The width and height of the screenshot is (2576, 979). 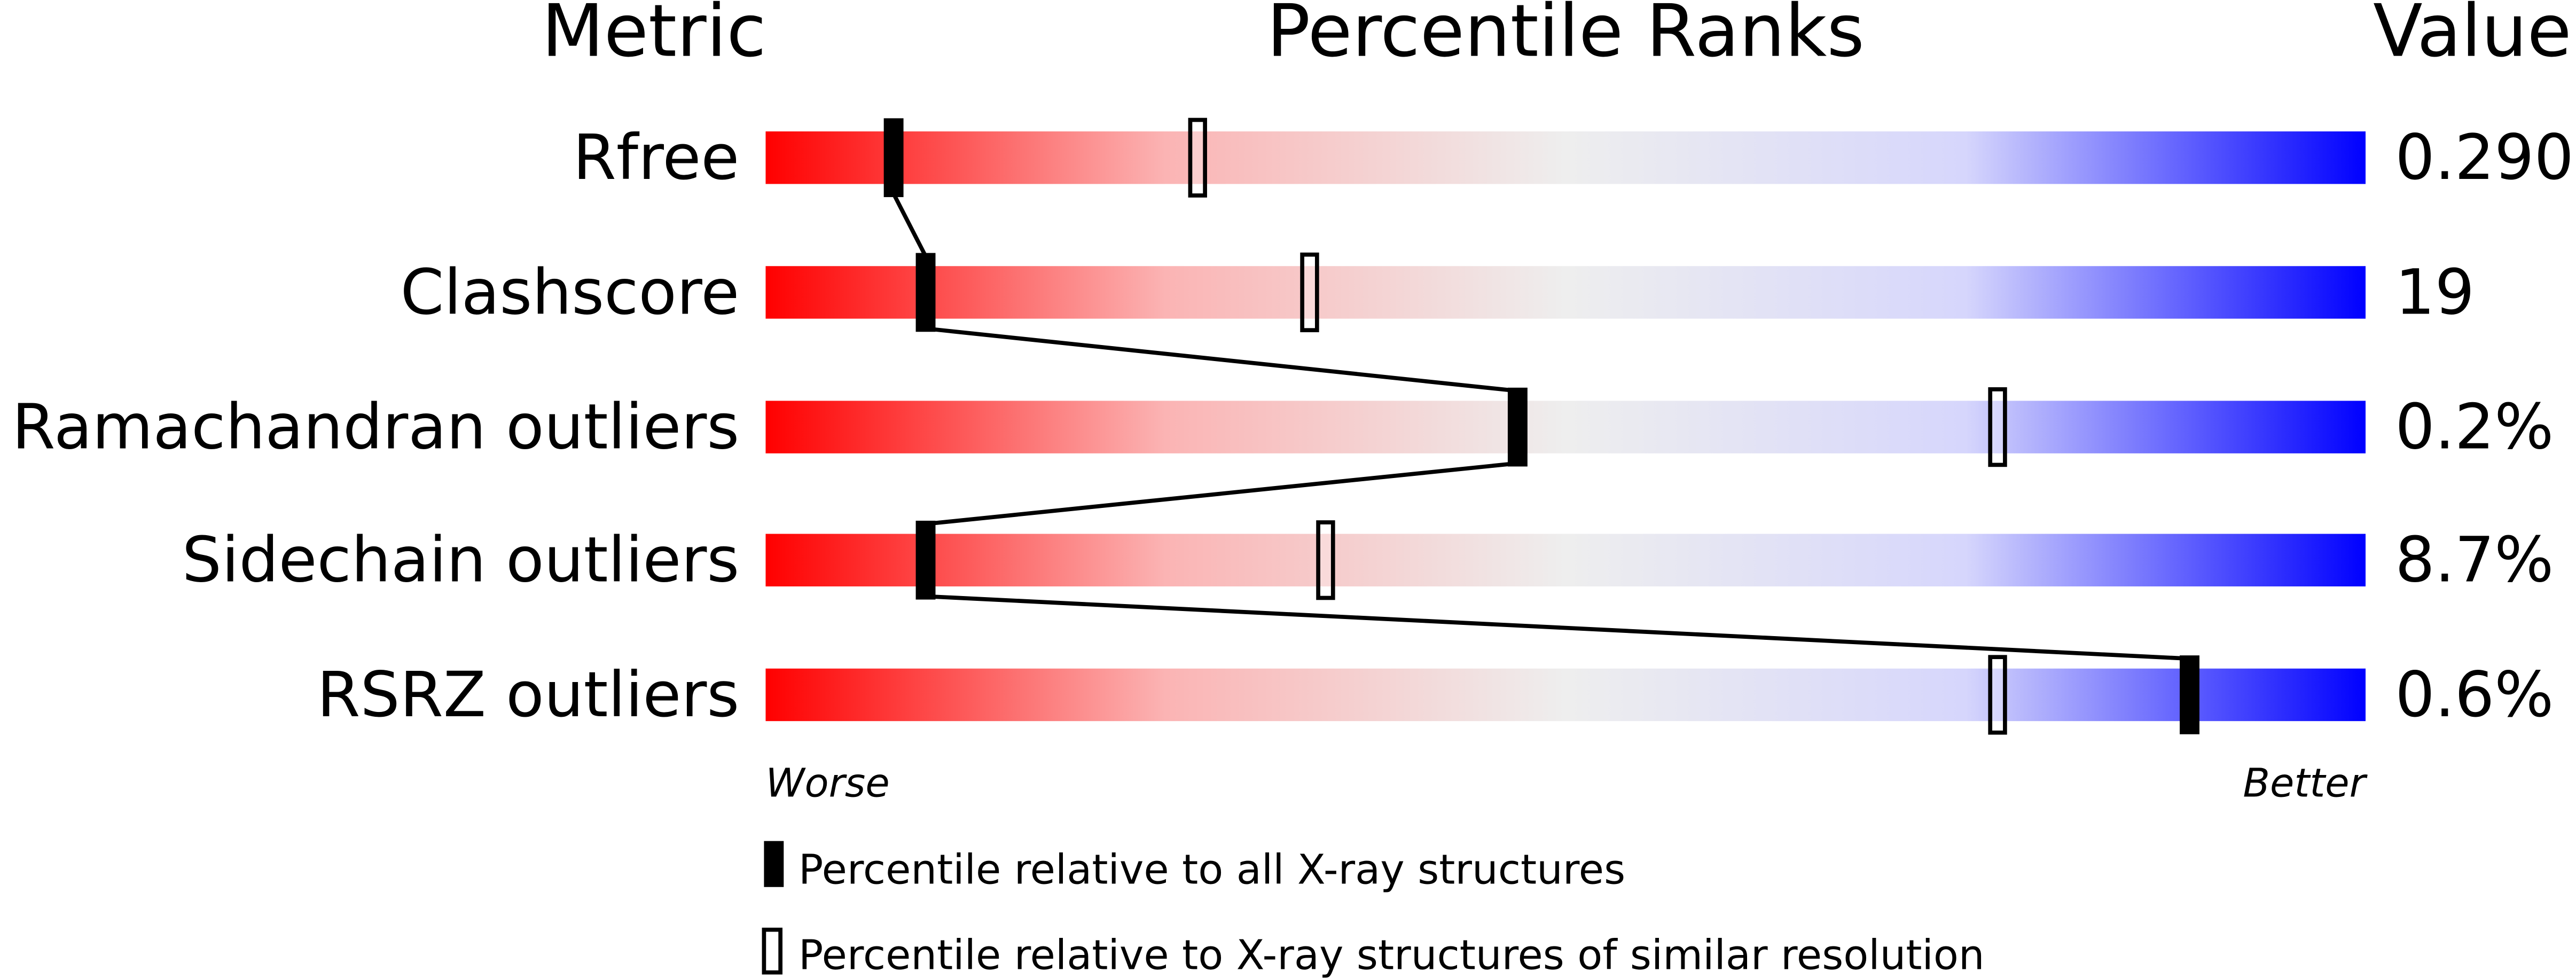 What do you see at coordinates (570, 292) in the screenshot?
I see `metric-label: Clashscore` at bounding box center [570, 292].